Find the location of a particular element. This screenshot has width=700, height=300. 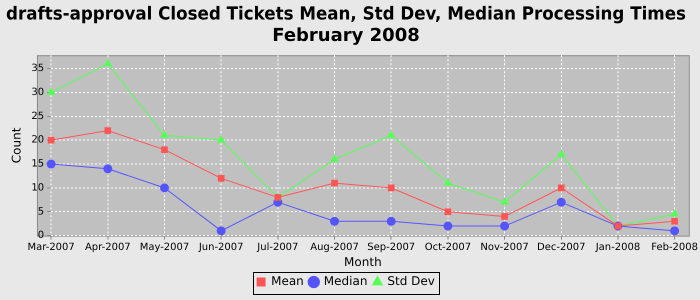

y-tick-label: 35 is located at coordinates (37, 68).